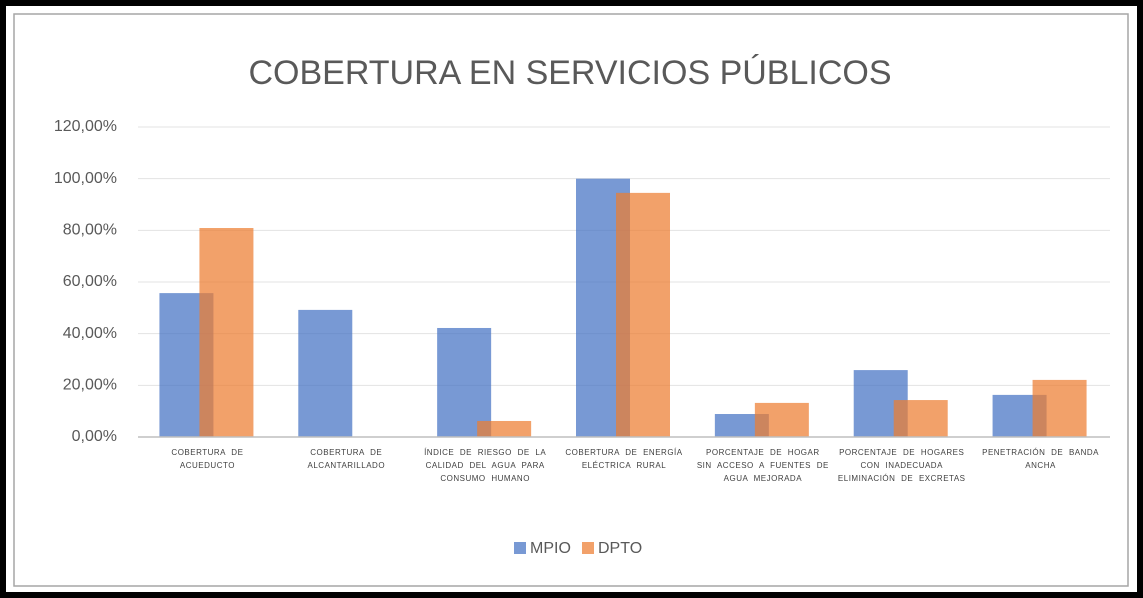  I want to click on x-tick-label: PENETRACIÓN DE BANDA ANCHA, so click(1041, 459).